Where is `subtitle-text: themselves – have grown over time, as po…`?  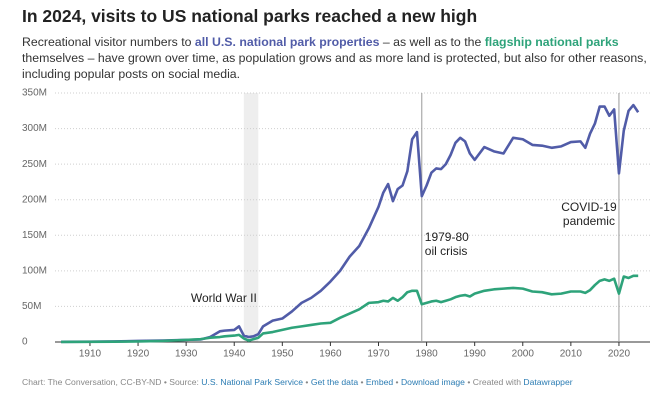 subtitle-text: themselves – have grown over time, as po… is located at coordinates (334, 66).